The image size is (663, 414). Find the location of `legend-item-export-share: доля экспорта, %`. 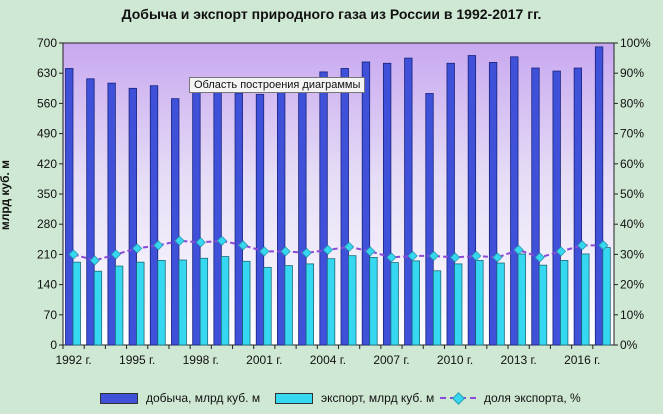

legend-item-export-share: доля экспорта, % is located at coordinates (510, 398).